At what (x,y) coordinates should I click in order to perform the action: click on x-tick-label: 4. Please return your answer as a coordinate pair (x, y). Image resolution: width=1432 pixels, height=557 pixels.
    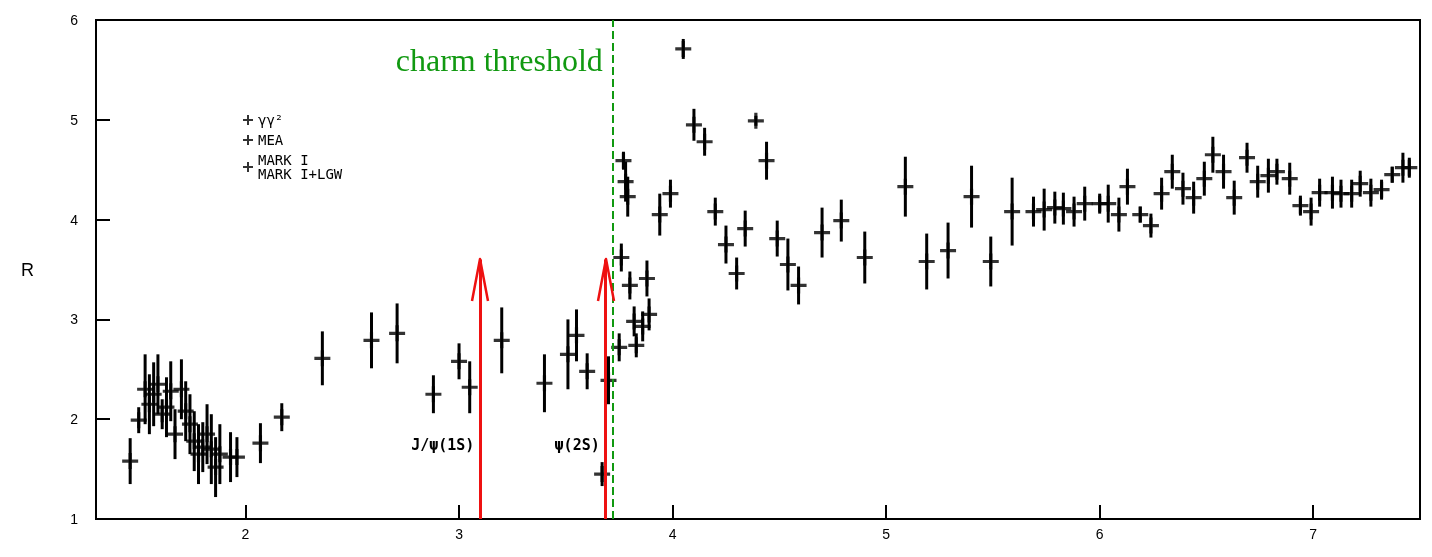
    Looking at the image, I should click on (672, 534).